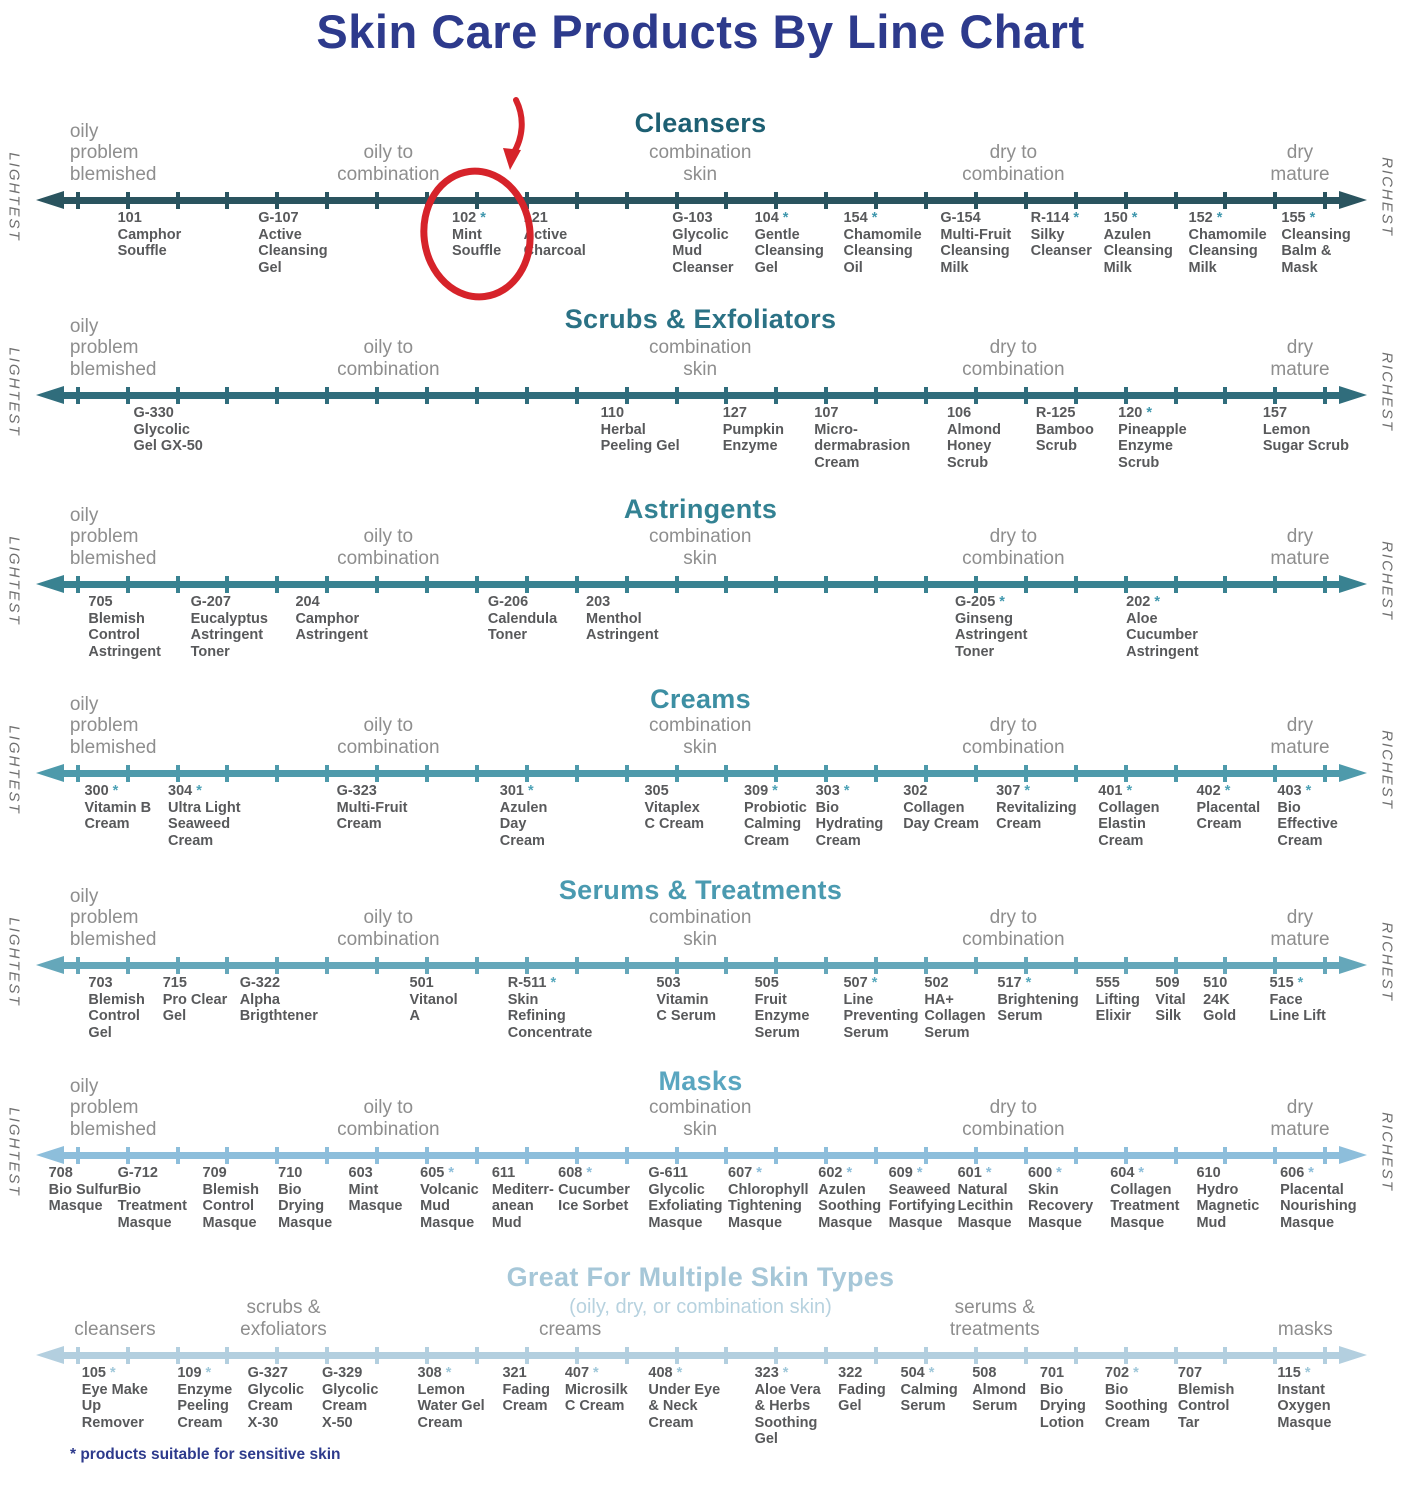  Describe the element at coordinates (1129, 824) in the screenshot. I see `product-name: Collagen Elastin Cream` at that location.